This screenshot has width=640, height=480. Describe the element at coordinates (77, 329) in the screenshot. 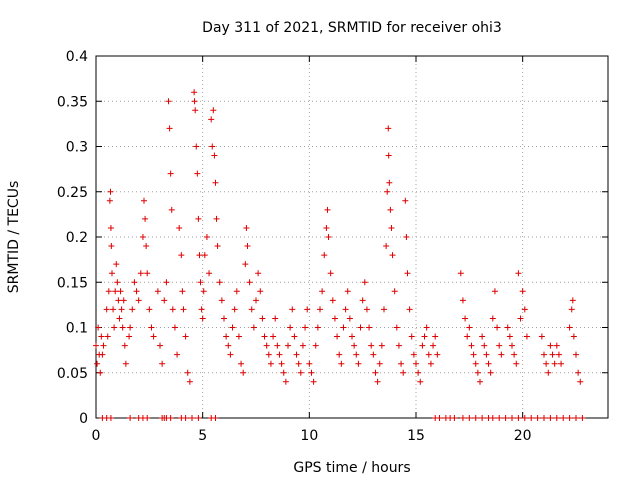

I see `y-tick-label: 0.1` at that location.